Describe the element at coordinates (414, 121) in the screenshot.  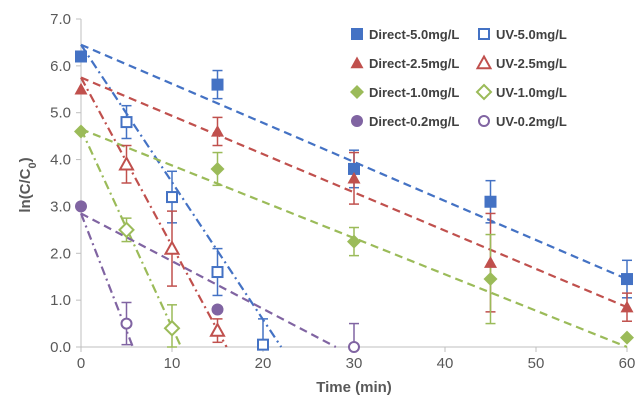
I see `legend-label-7: Direct-0.2mg/L` at that location.